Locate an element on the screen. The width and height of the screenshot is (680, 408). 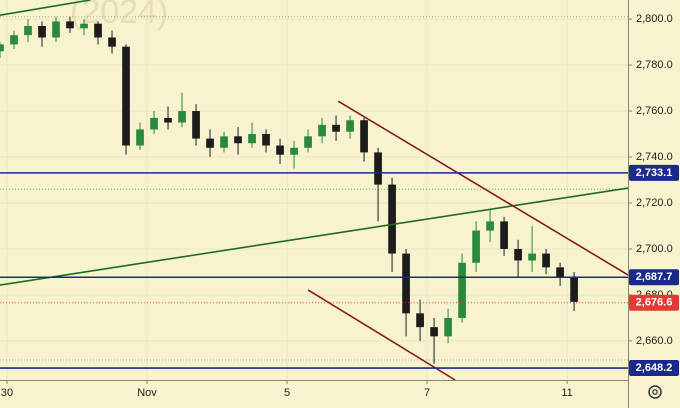
y-tick-label: 2,660.0 is located at coordinates (654, 341).